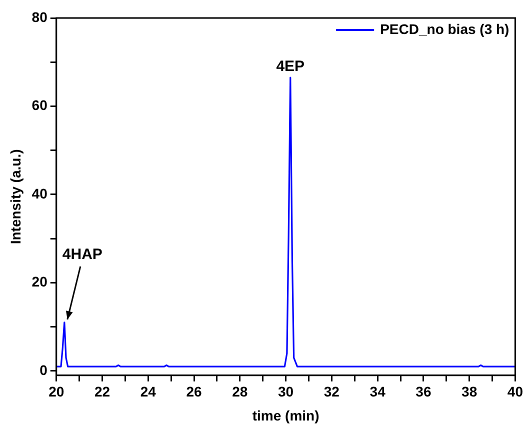 The image size is (526, 431). Describe the element at coordinates (424, 392) in the screenshot. I see `x-tick-label: 36` at that location.